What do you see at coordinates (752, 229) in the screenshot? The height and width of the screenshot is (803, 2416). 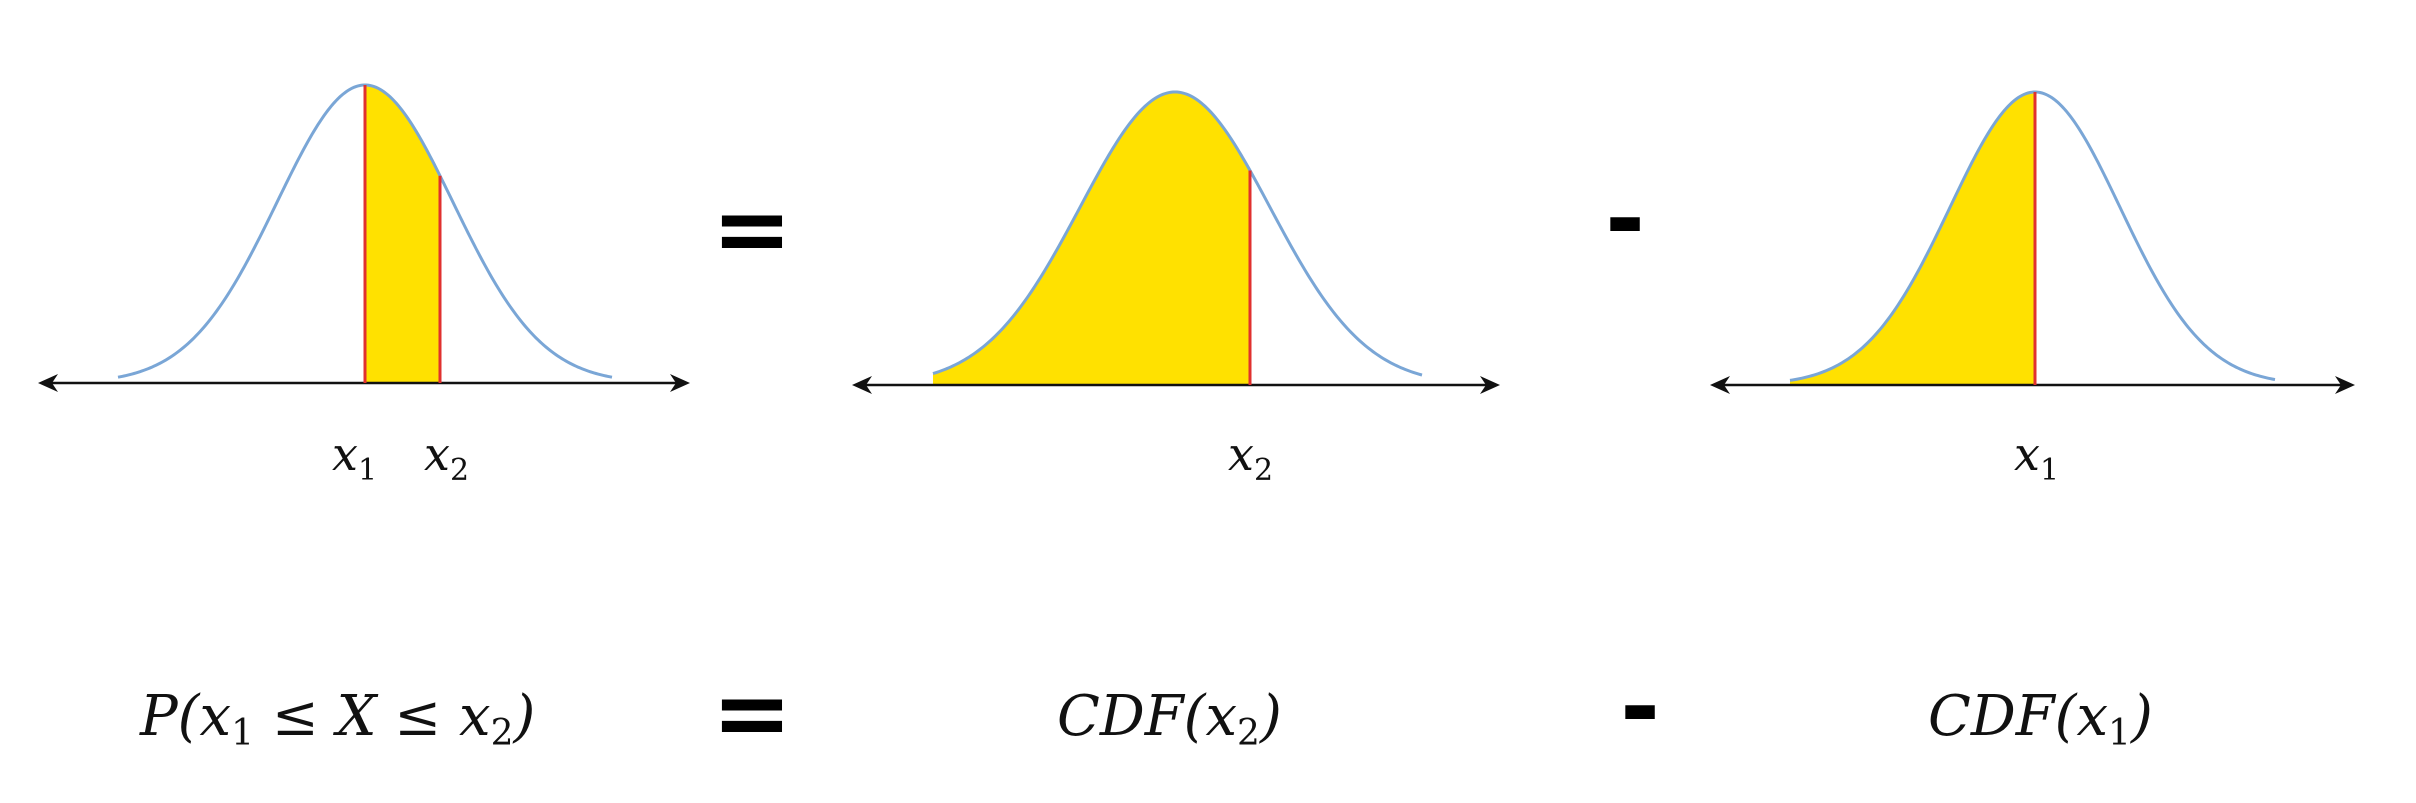 I see `equals-sign-top: =` at bounding box center [752, 229].